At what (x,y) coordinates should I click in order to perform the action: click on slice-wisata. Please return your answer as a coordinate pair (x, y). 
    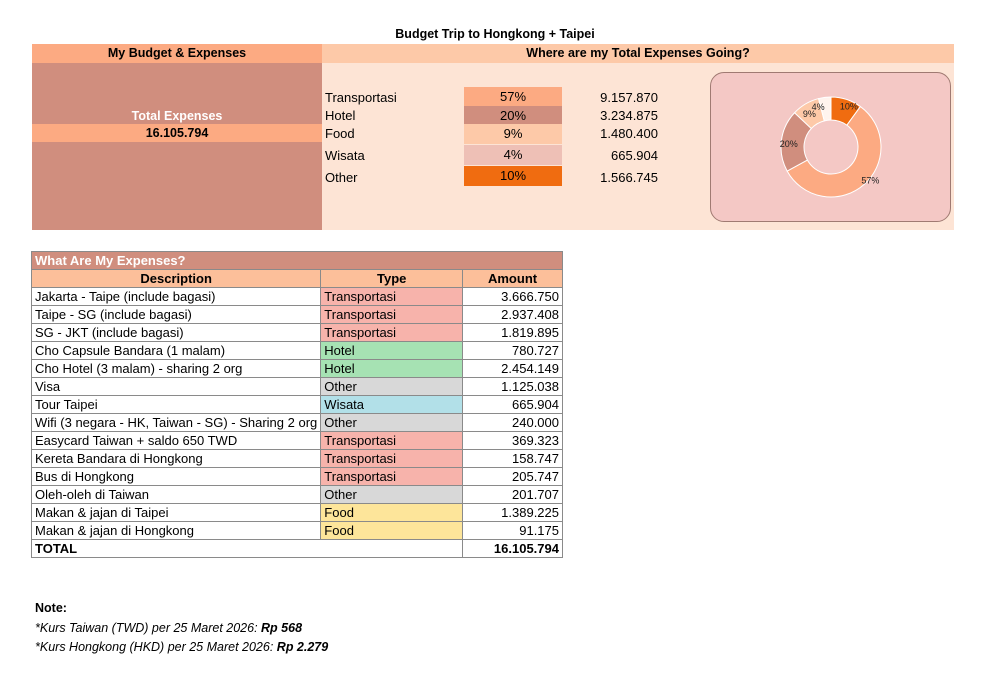
    Looking at the image, I should click on (824, 109).